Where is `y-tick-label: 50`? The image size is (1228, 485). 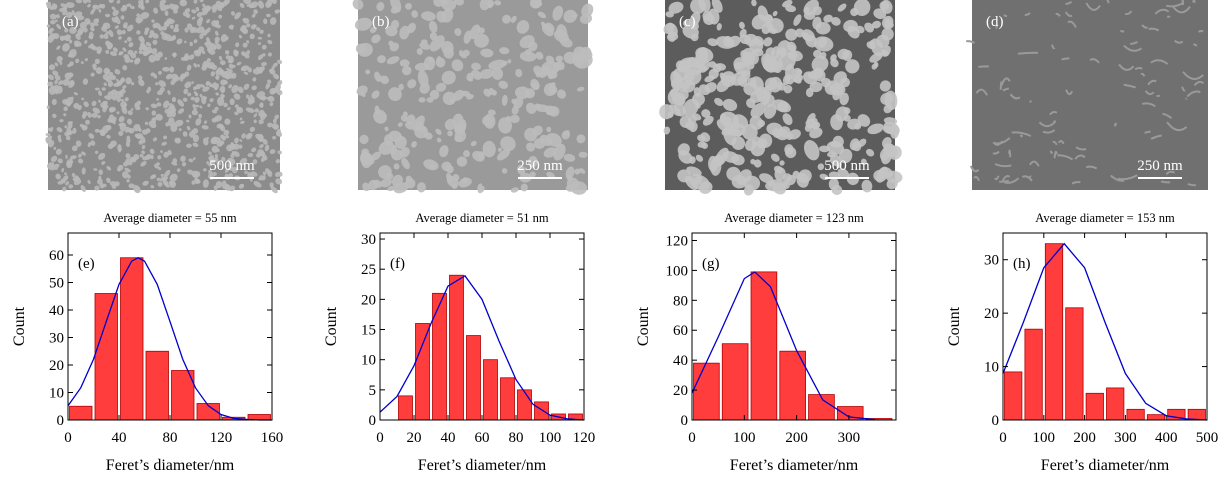 y-tick-label: 50 is located at coordinates (56, 284).